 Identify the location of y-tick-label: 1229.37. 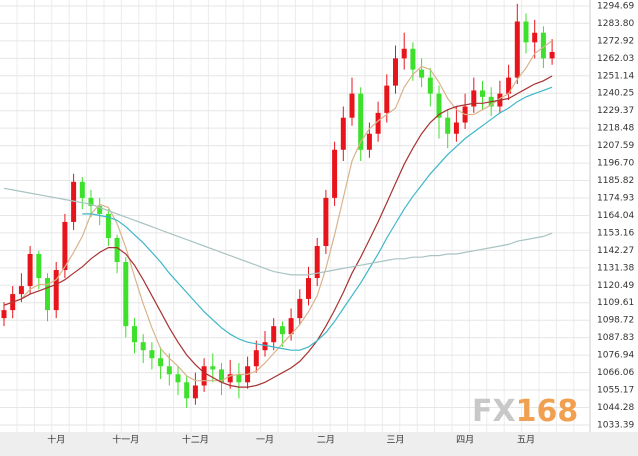
(615, 111).